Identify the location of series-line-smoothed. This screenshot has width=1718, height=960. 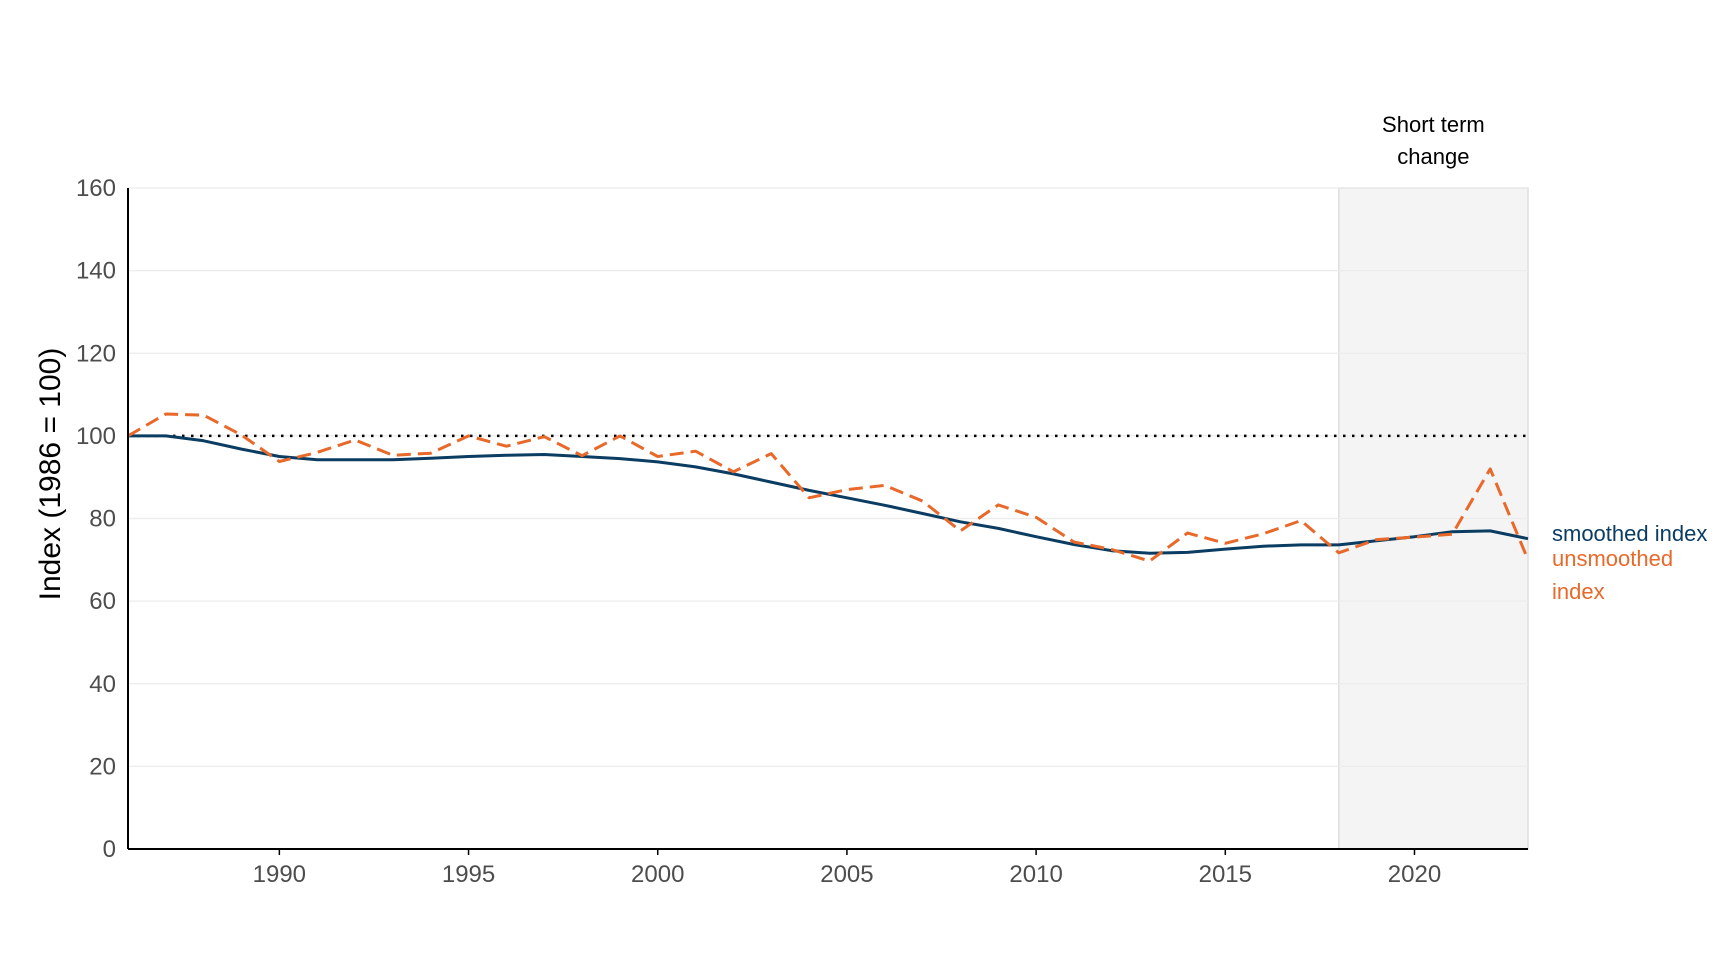
(828, 494).